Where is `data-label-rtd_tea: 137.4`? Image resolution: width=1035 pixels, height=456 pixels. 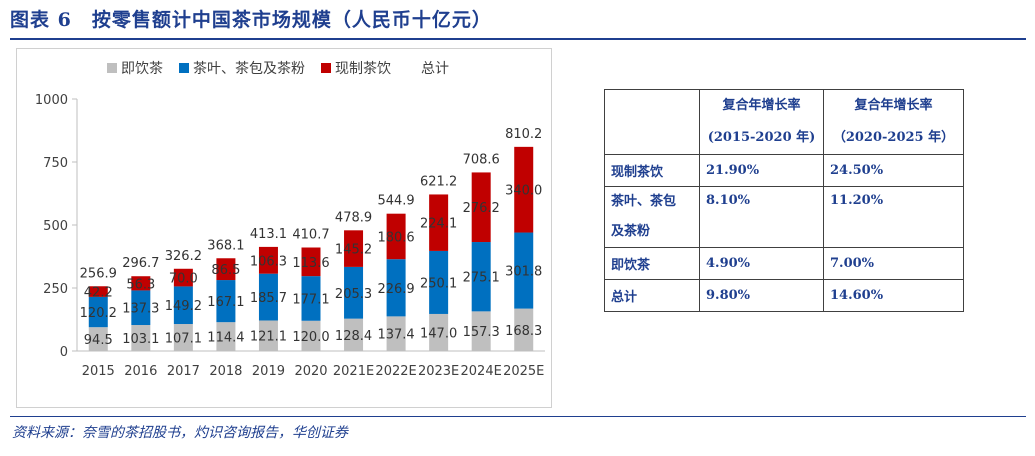
data-label-rtd_tea: 137.4 is located at coordinates (395, 335).